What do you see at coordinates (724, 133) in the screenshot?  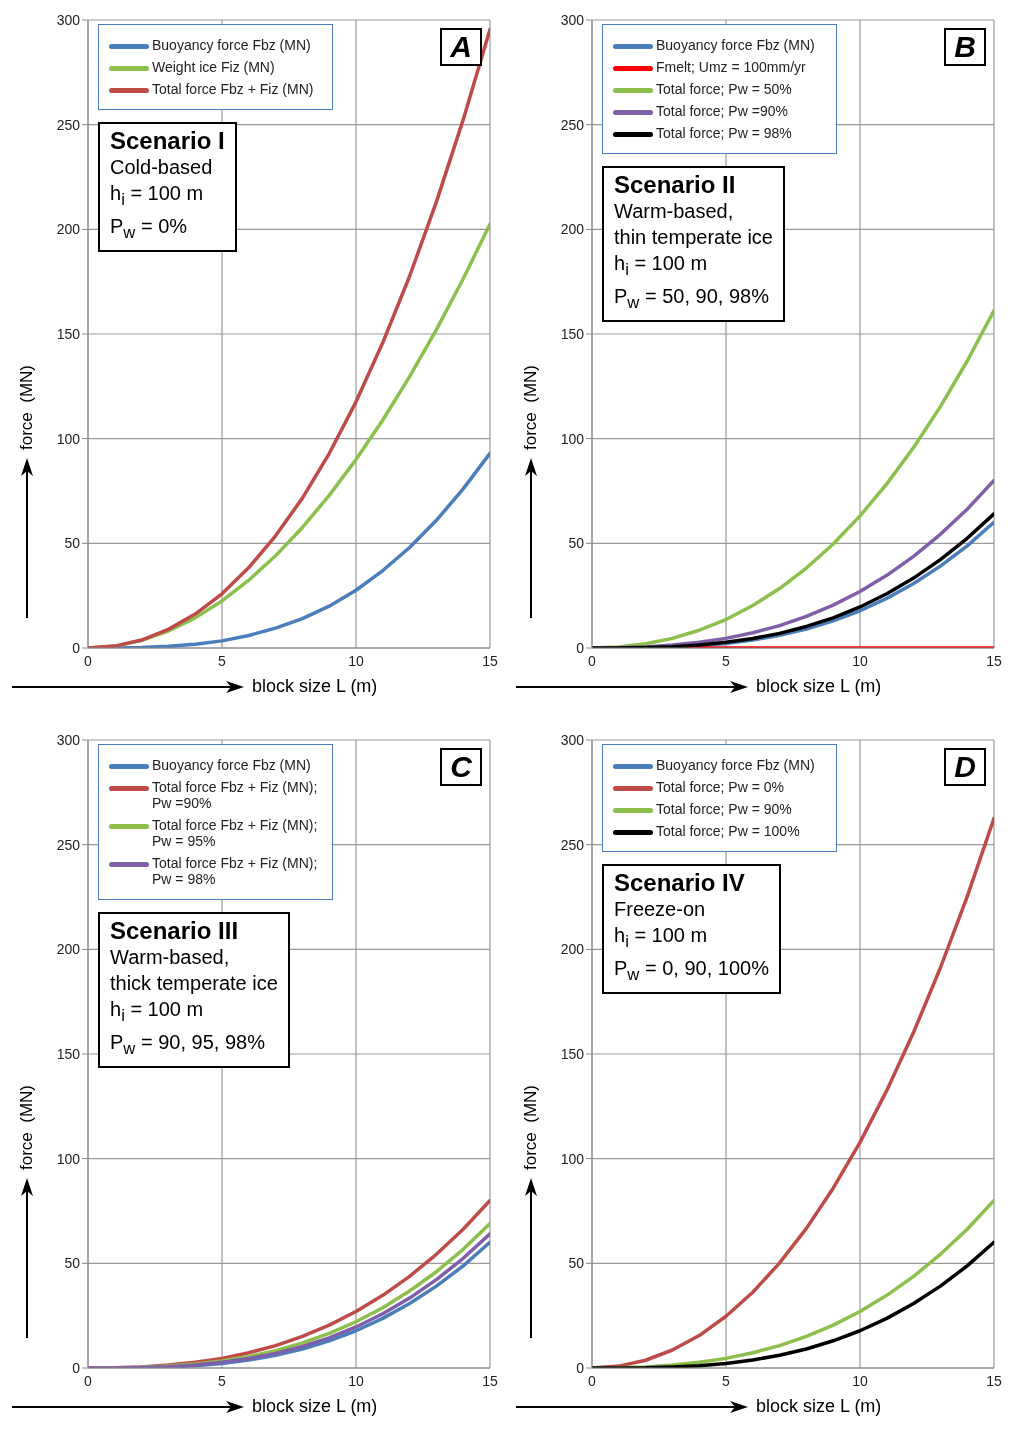 I see `legend-label: Total force; Pw = 98%` at bounding box center [724, 133].